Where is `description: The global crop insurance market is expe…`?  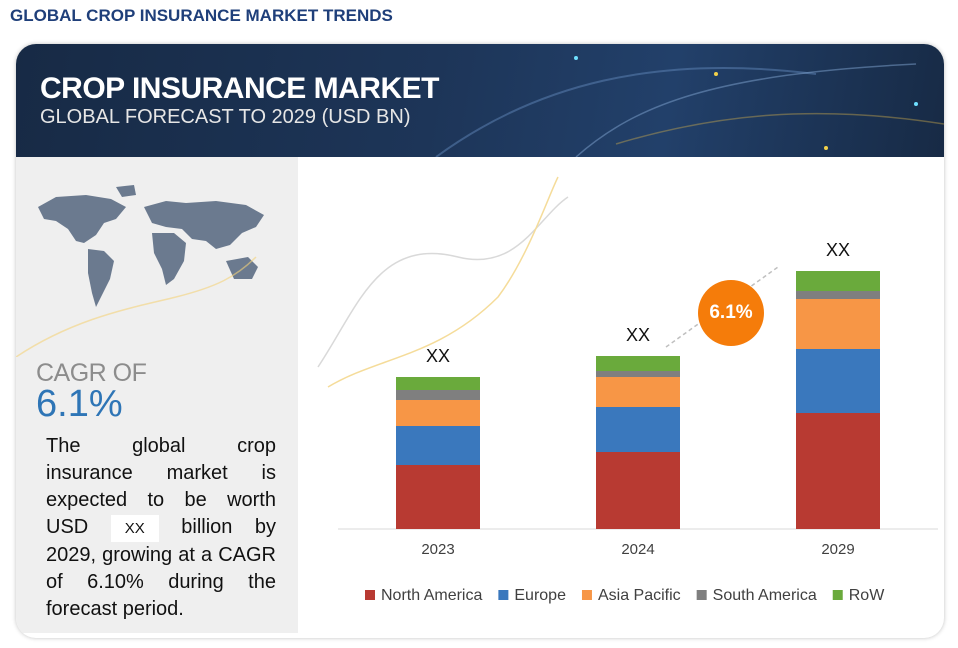 description: The global crop insurance market is expe… is located at coordinates (161, 528).